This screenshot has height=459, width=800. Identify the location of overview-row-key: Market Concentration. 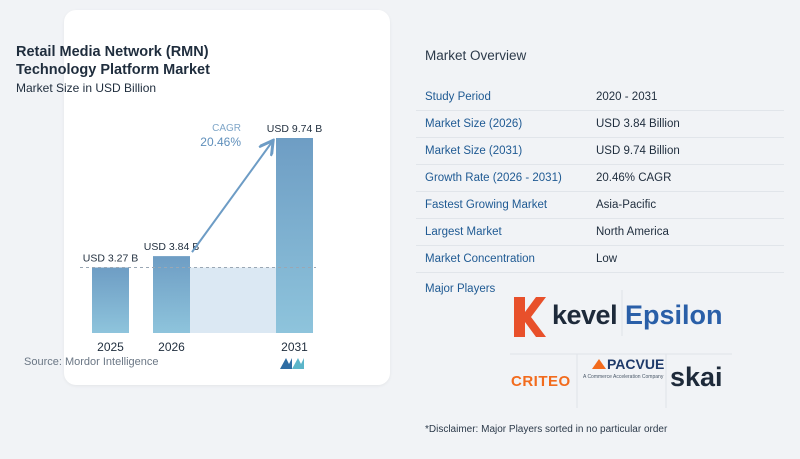
(501, 259).